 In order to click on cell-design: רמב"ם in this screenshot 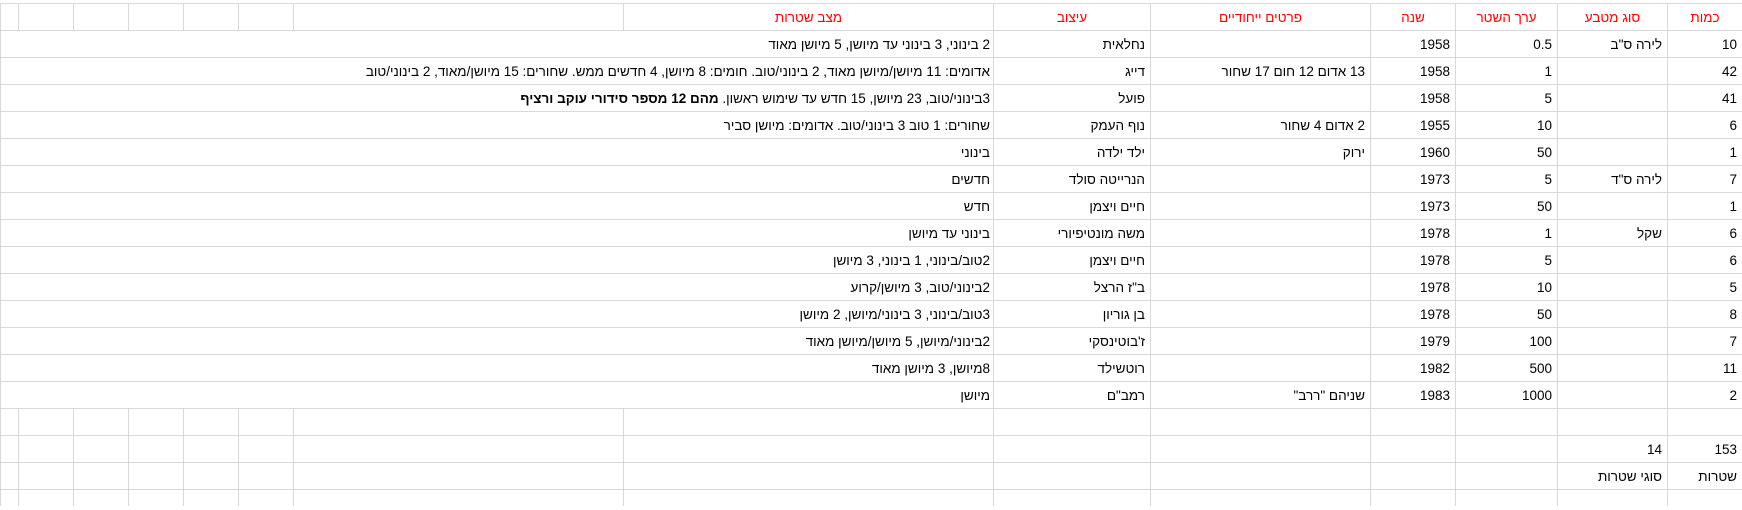, I will do `click(1072, 395)`.